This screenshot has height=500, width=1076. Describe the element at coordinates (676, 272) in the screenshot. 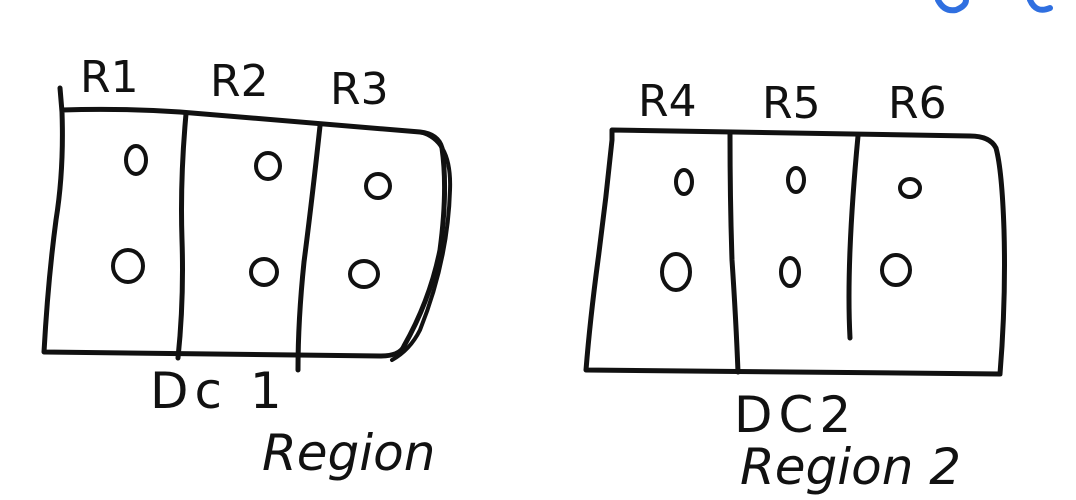

I see `dc2-r4-server-bottom` at that location.